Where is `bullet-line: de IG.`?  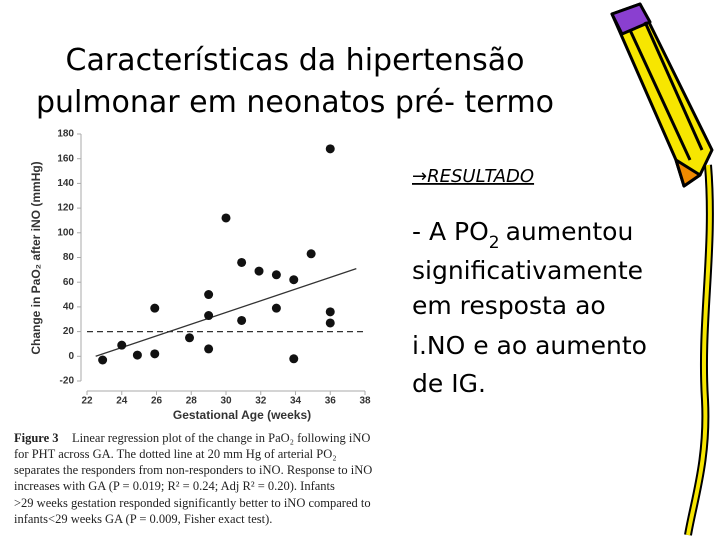 bullet-line: de IG. is located at coordinates (449, 383).